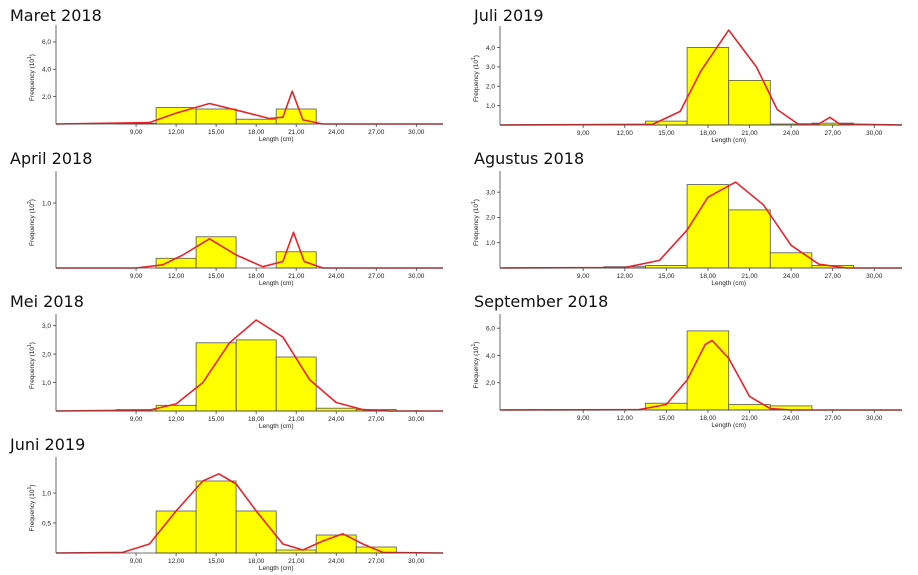  I want to click on chart-title: Agustus 2018, so click(529, 158).